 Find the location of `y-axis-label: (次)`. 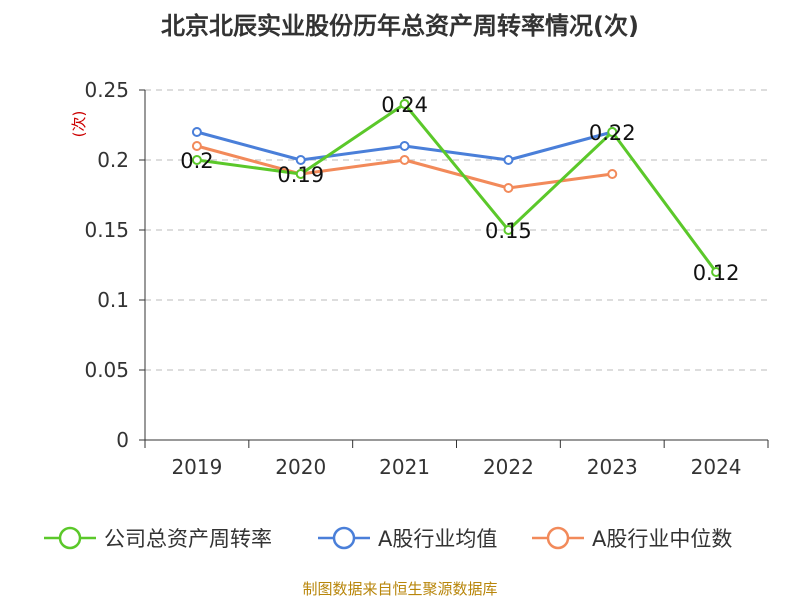

y-axis-label: (次) is located at coordinates (79, 124).